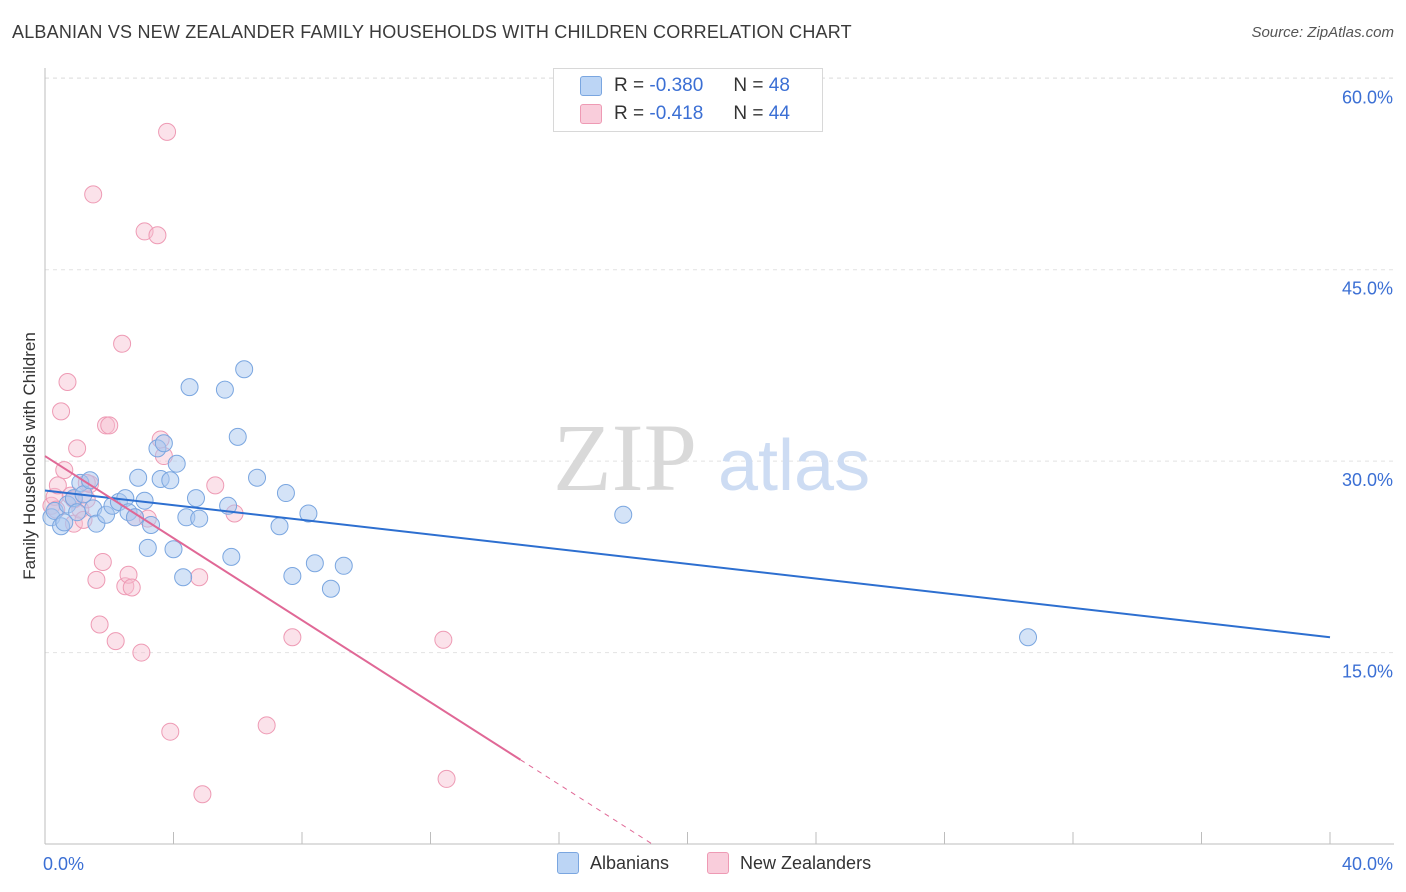 The height and width of the screenshot is (892, 1406). Describe the element at coordinates (629, 85) in the screenshot. I see `albanians-r-label: R =` at that location.